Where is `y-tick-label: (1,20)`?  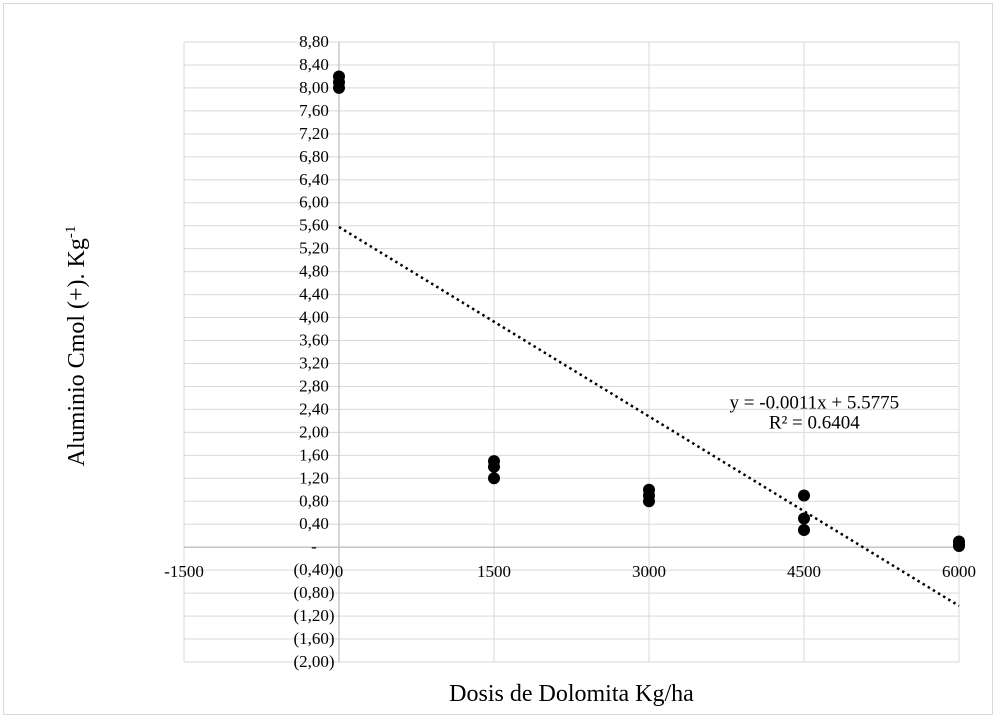
y-tick-label: (1,20) is located at coordinates (313, 615).